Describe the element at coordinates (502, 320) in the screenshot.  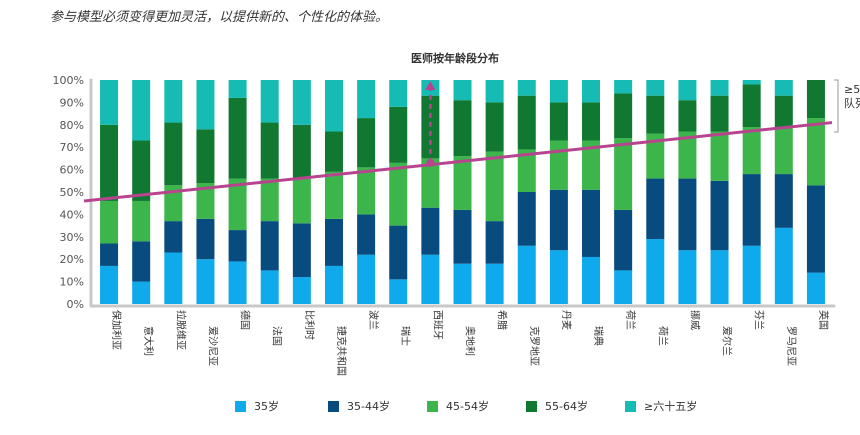
I see `x-tick-label: 希腊` at that location.